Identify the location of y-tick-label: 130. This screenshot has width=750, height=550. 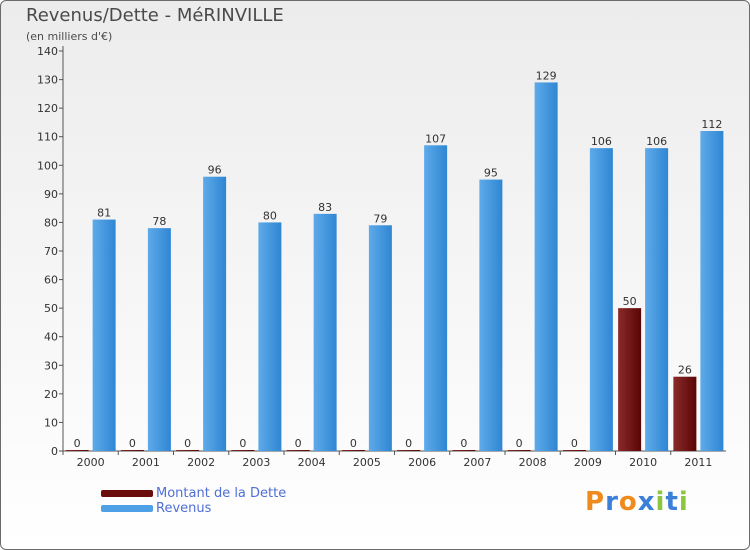
(47, 80).